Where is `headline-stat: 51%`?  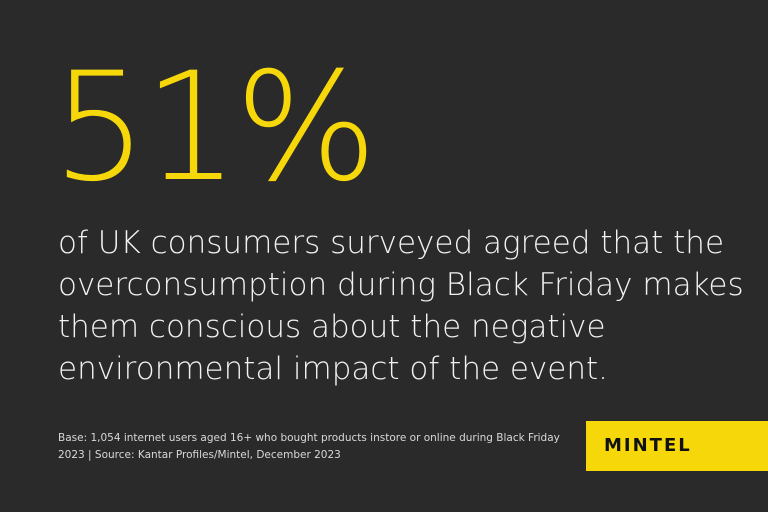 headline-stat: 51% is located at coordinates (214, 128).